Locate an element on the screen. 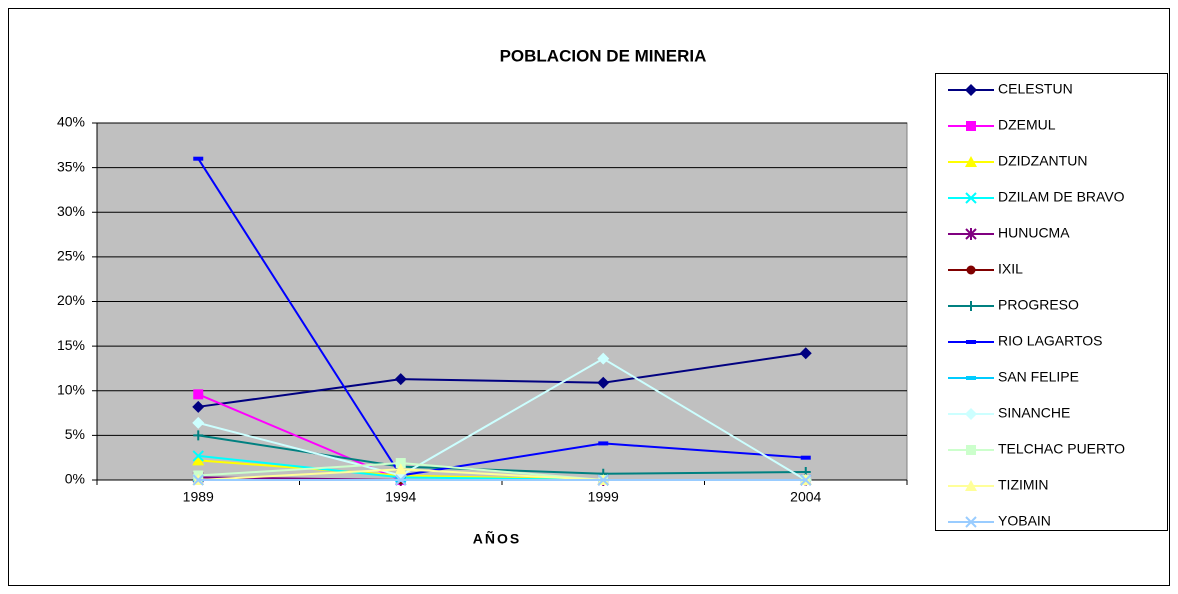  y-tick-label: 30% is located at coordinates (71, 211).